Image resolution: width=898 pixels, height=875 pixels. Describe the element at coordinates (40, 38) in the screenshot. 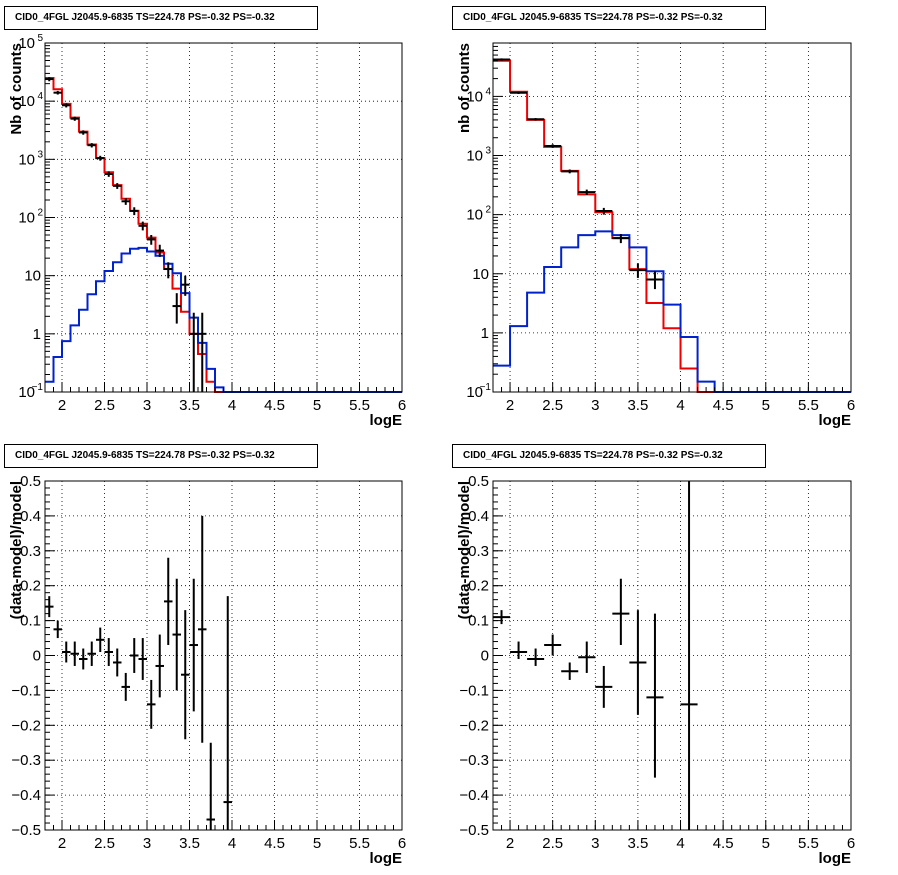

I see `y-tick-exponent: 5` at that location.